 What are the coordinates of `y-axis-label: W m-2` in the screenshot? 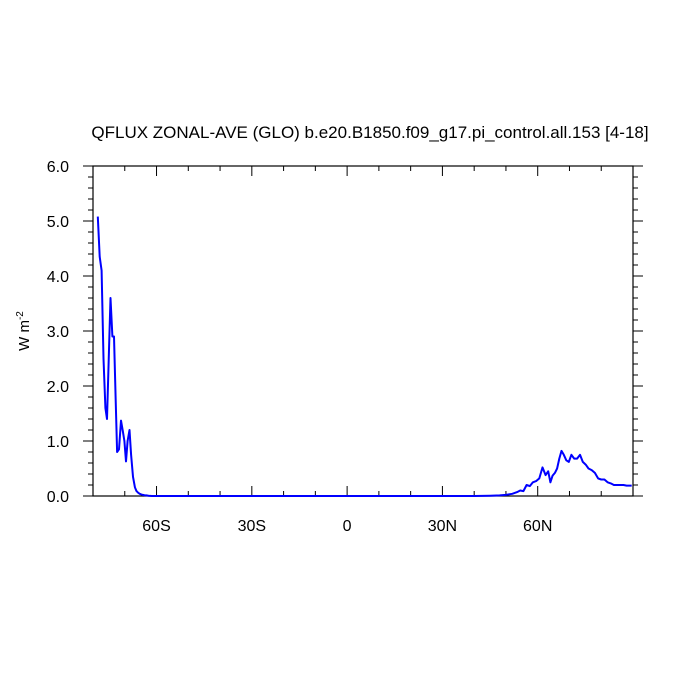 It's located at (24, 331).